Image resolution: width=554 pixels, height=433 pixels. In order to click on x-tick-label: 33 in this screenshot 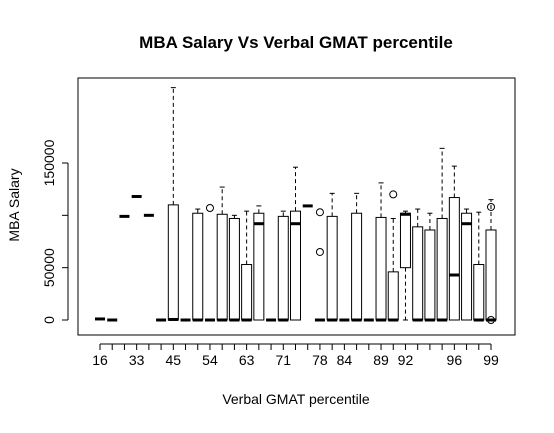, I will do `click(137, 360)`.